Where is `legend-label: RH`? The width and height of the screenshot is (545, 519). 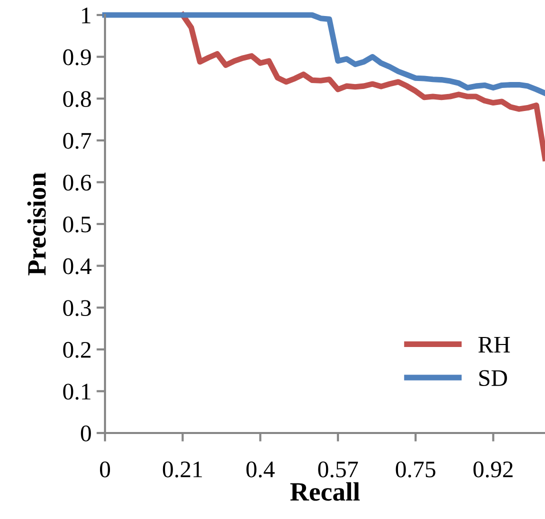 legend-label: RH is located at coordinates (494, 344).